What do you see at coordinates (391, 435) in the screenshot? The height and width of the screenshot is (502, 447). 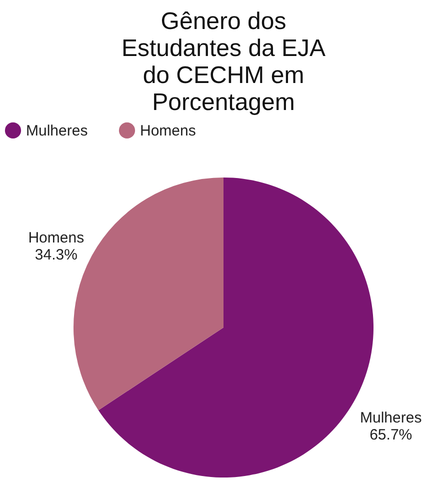 I see `data-label: 65.7%` at bounding box center [391, 435].